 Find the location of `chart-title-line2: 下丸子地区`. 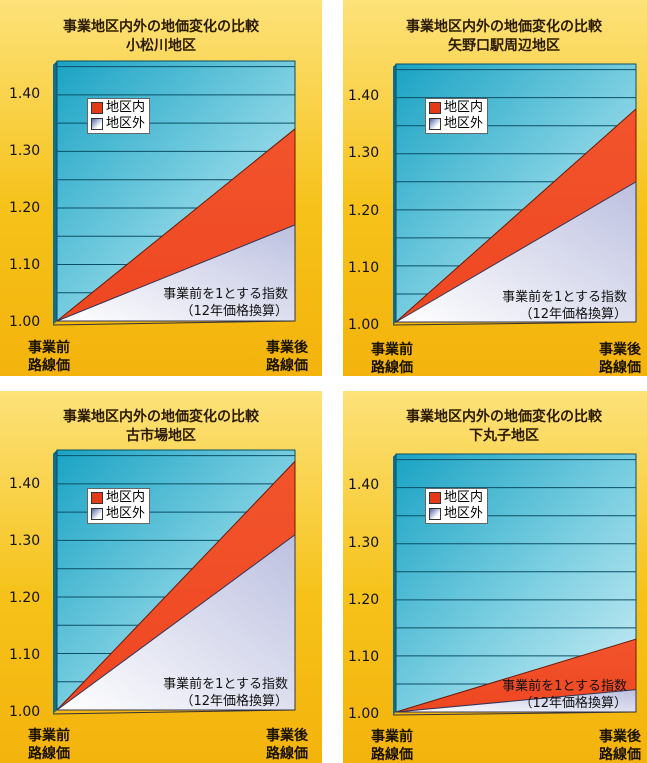

chart-title-line2: 下丸子地区 is located at coordinates (504, 436).